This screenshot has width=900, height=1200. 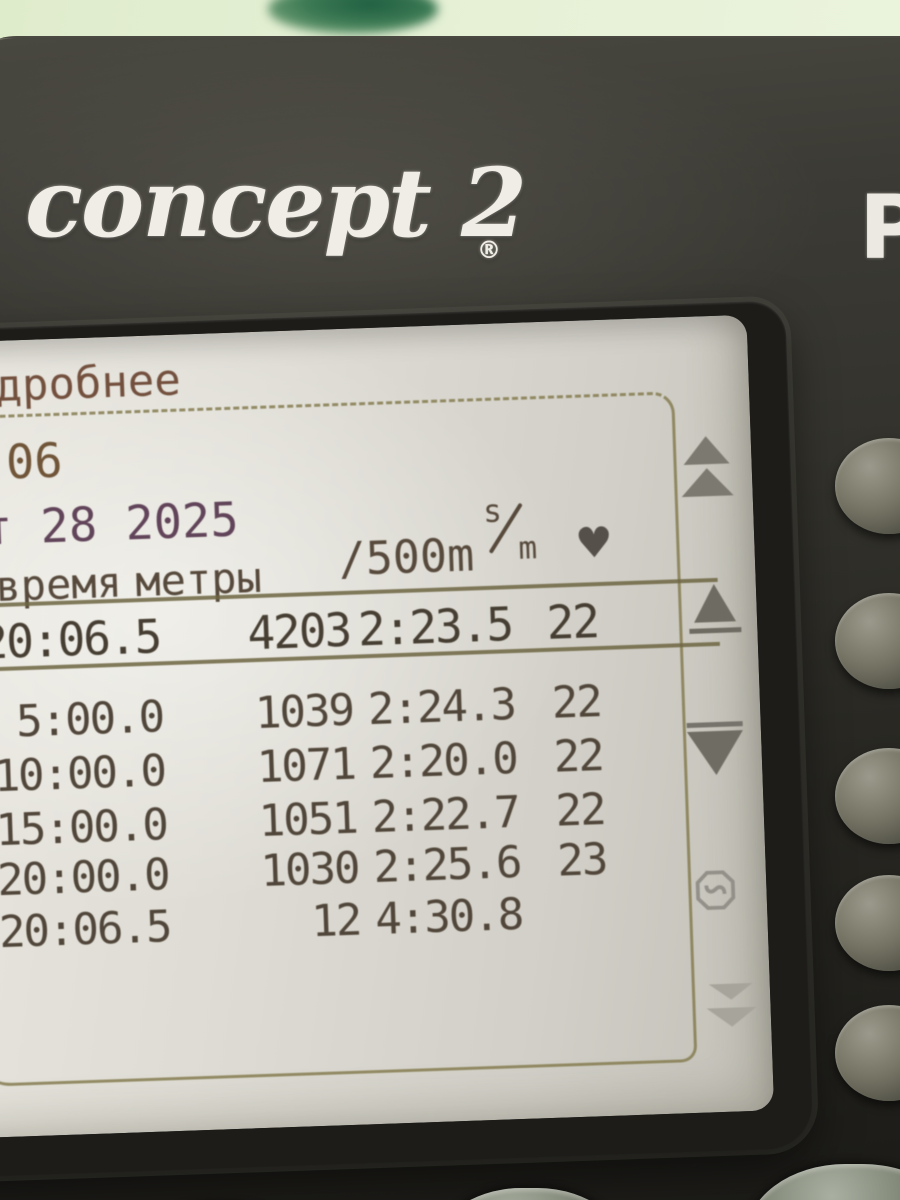 What do you see at coordinates (91, 384) in the screenshot?
I see `page-title: Подробнее` at bounding box center [91, 384].